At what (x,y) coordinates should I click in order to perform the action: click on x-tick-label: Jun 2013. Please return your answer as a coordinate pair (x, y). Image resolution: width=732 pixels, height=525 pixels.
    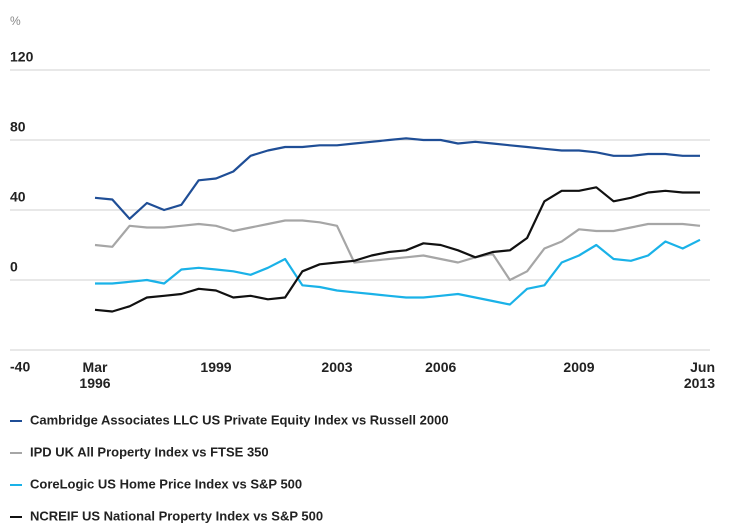
    Looking at the image, I should click on (699, 375).